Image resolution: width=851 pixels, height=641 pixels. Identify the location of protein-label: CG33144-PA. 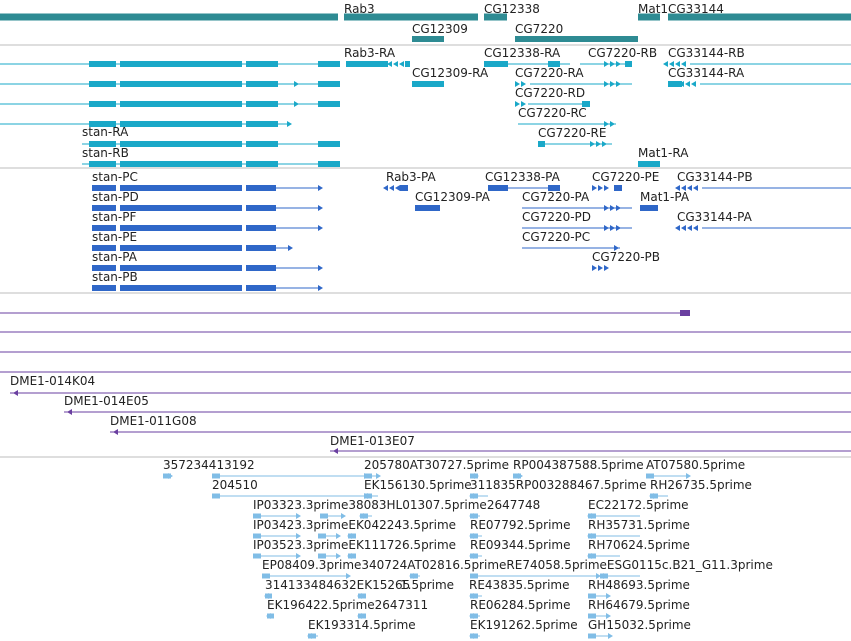
(714, 217).